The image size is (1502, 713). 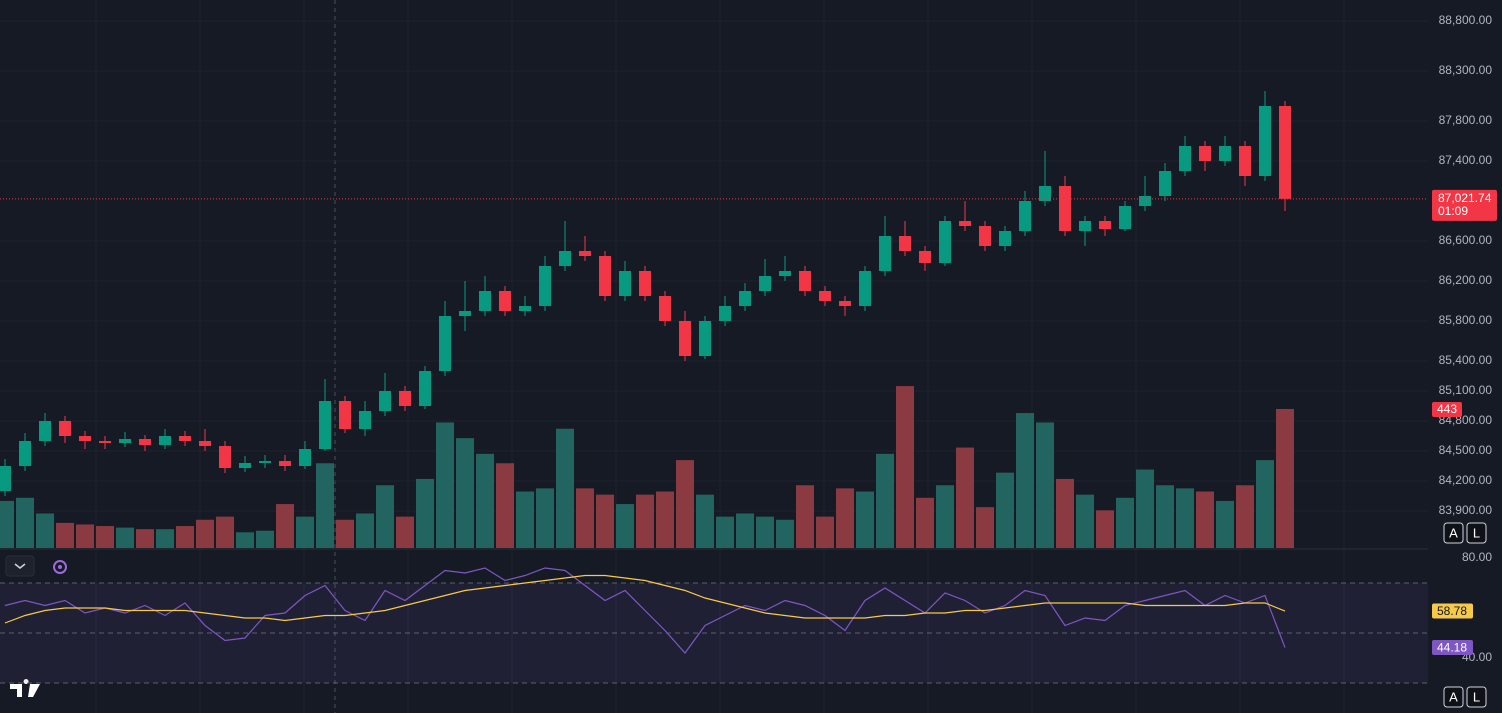 I want to click on button-label: A, so click(x=1453, y=532).